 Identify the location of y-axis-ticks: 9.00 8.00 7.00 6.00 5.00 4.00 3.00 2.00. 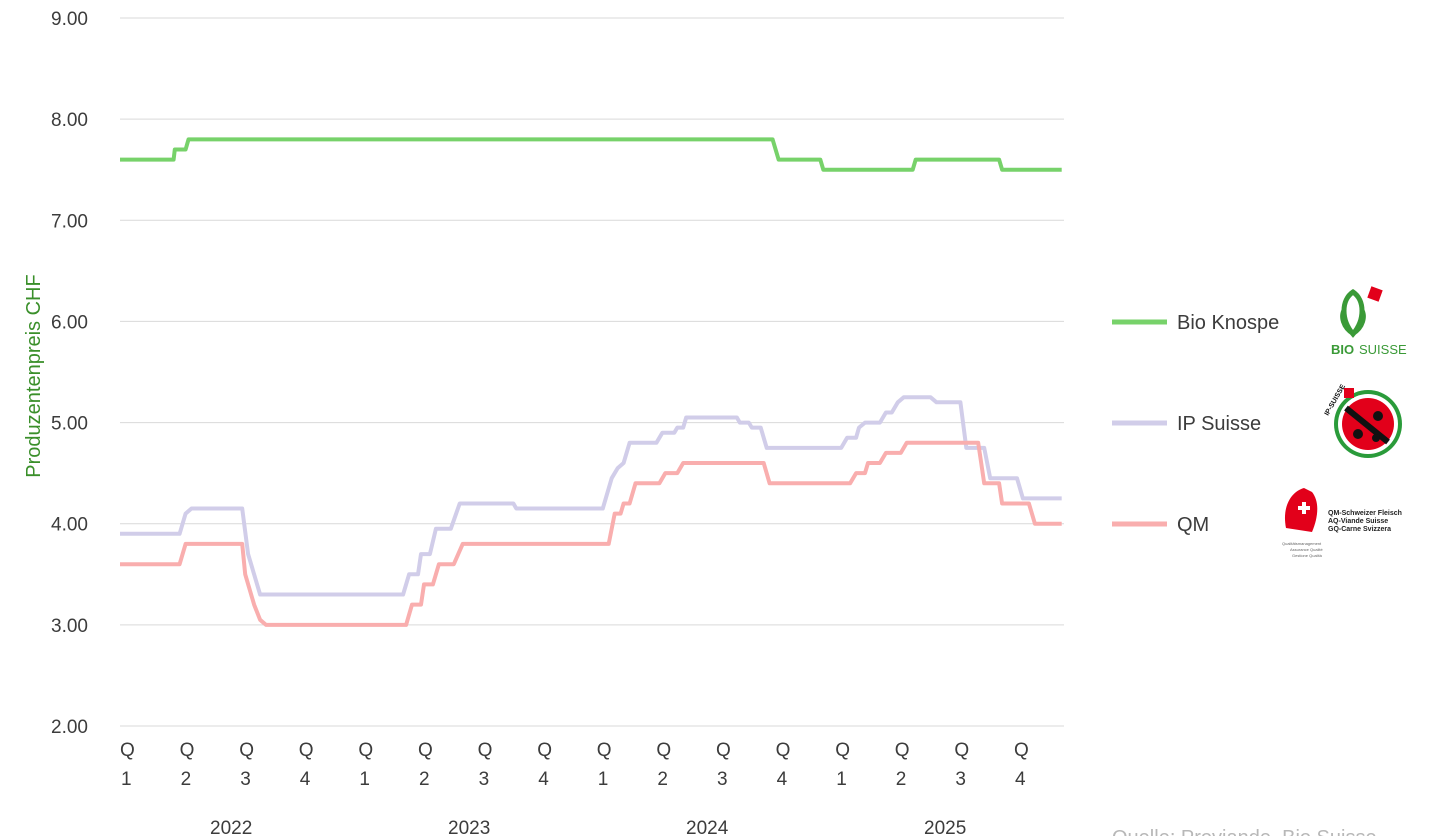
(69, 373).